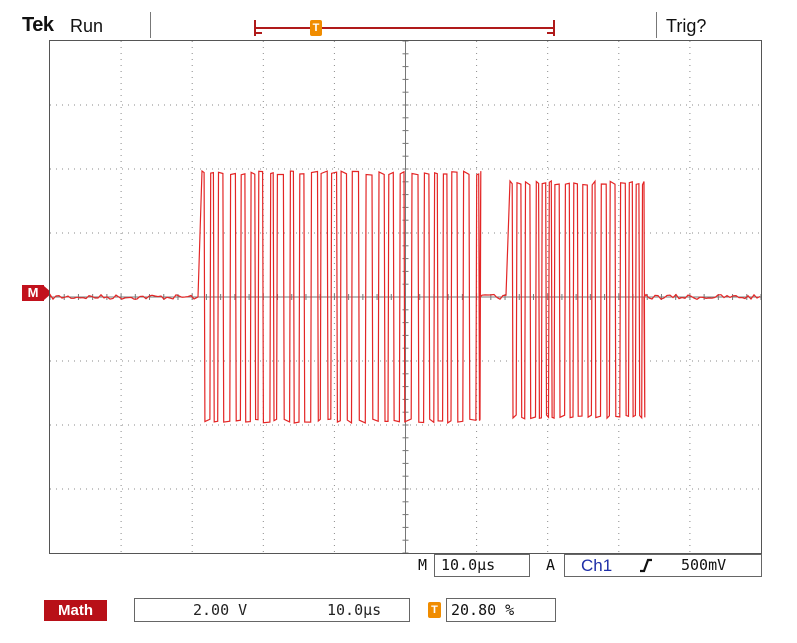  Describe the element at coordinates (87, 26) in the screenshot. I see `run-state: Run` at that location.